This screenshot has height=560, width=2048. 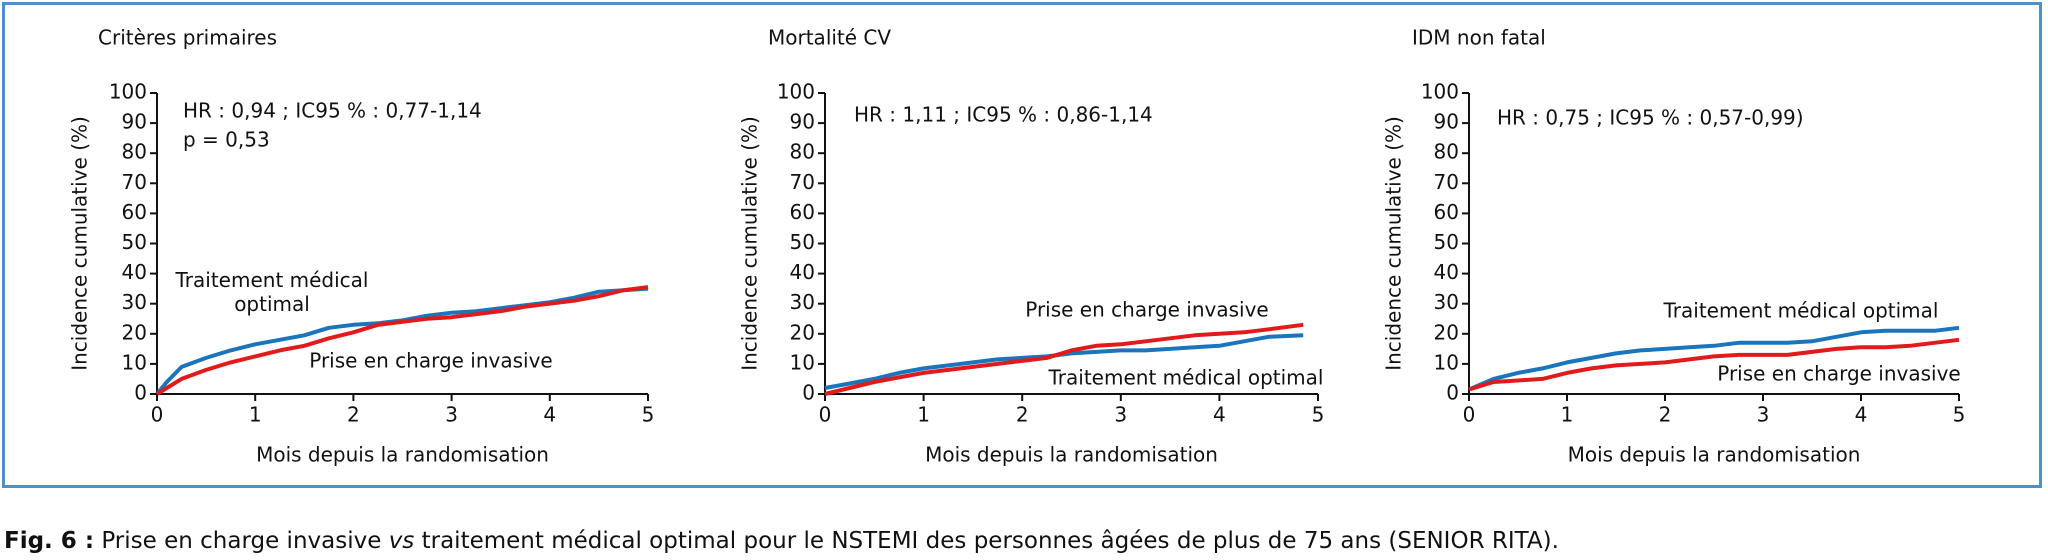 I want to click on caption-italic: vs, so click(x=401, y=541).